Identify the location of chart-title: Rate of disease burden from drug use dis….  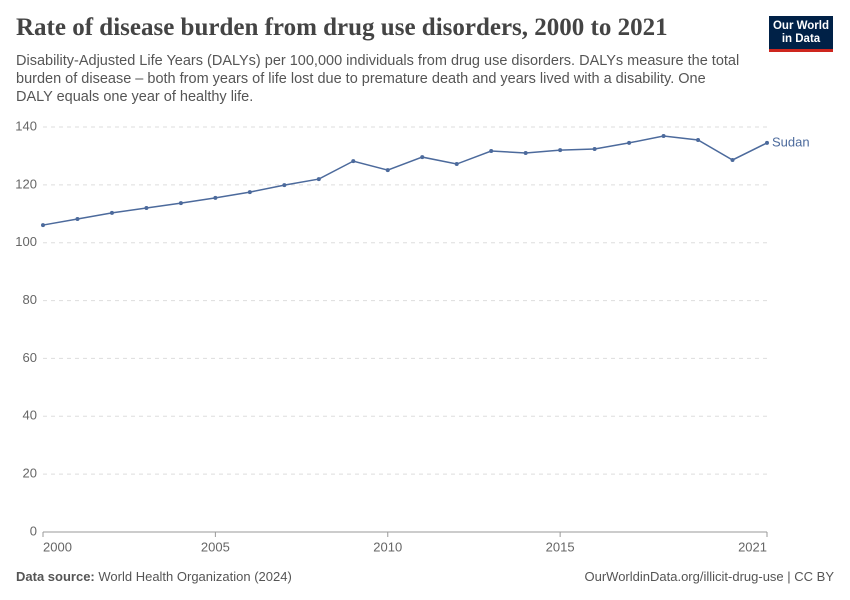
(342, 27).